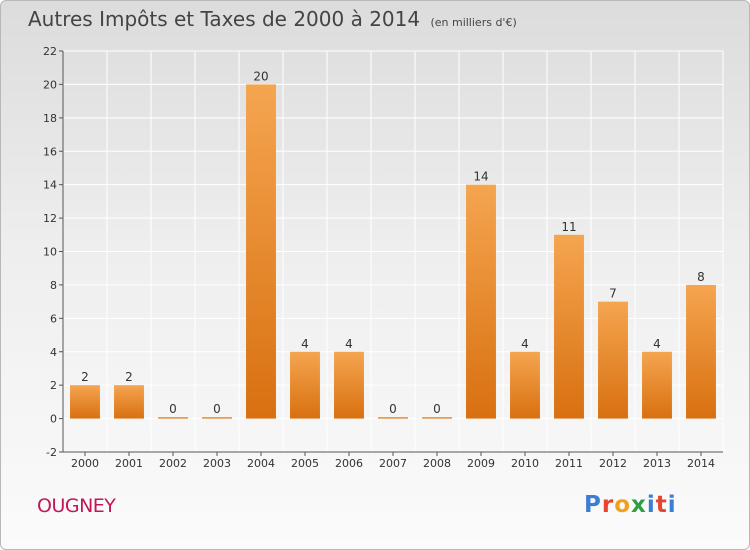 This screenshot has height=550, width=750. I want to click on y-tick-label: 22, so click(50, 51).